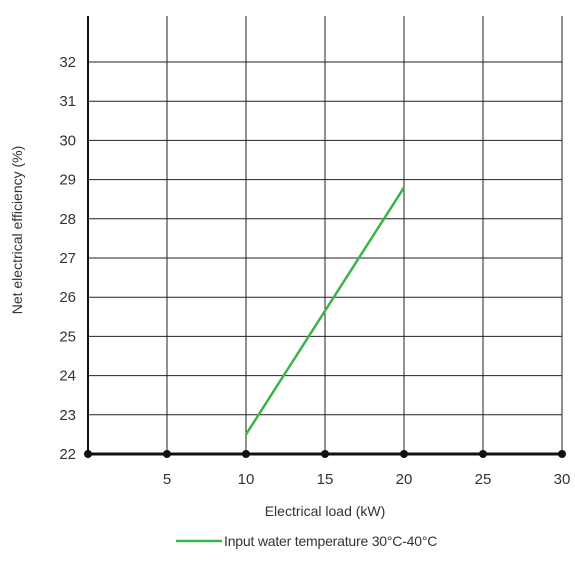  I want to click on y-tick-label: 31, so click(67, 101).